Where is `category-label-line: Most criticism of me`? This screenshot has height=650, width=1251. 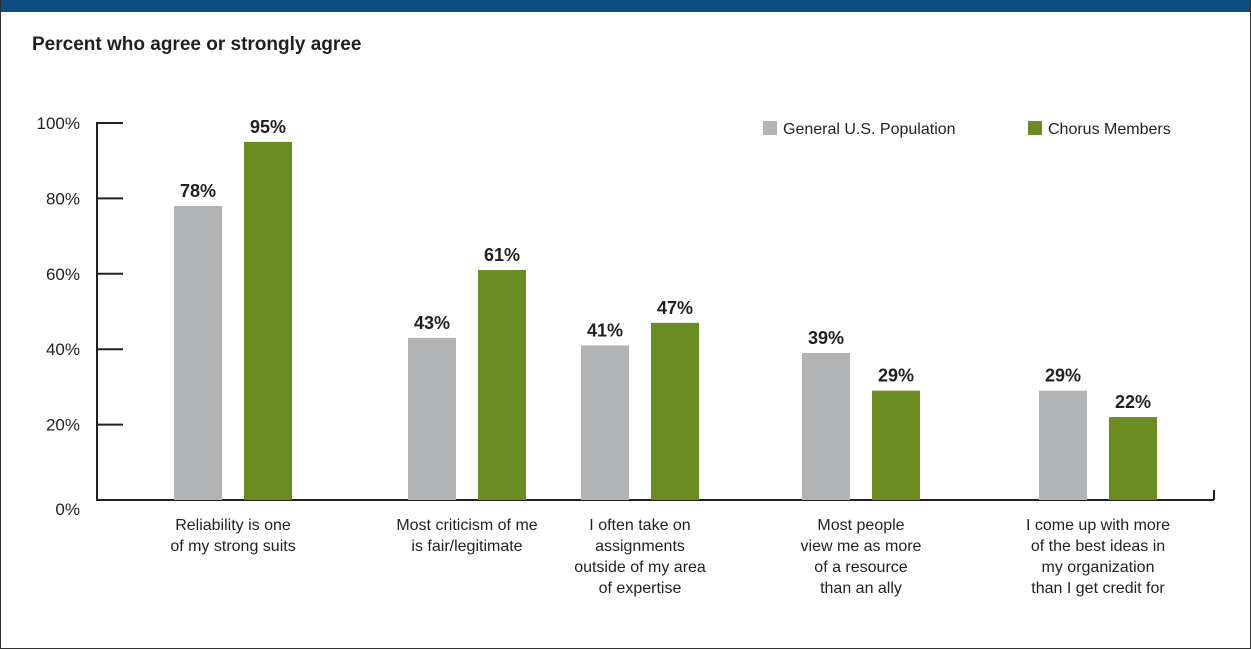
category-label-line: Most criticism of me is located at coordinates (466, 525).